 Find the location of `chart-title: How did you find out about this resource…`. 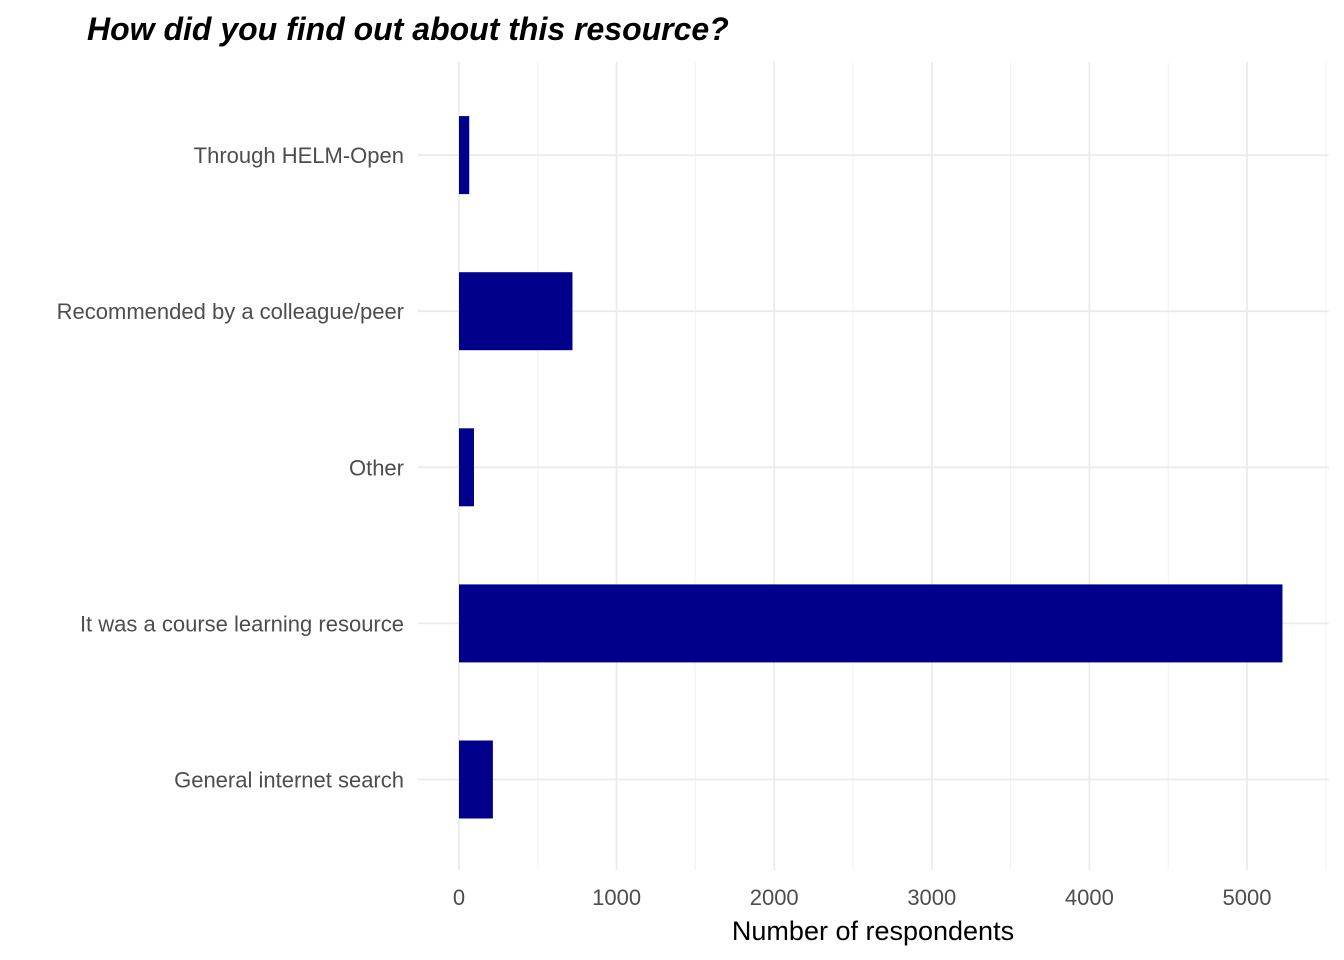

chart-title: How did you find out about this resource… is located at coordinates (408, 29).